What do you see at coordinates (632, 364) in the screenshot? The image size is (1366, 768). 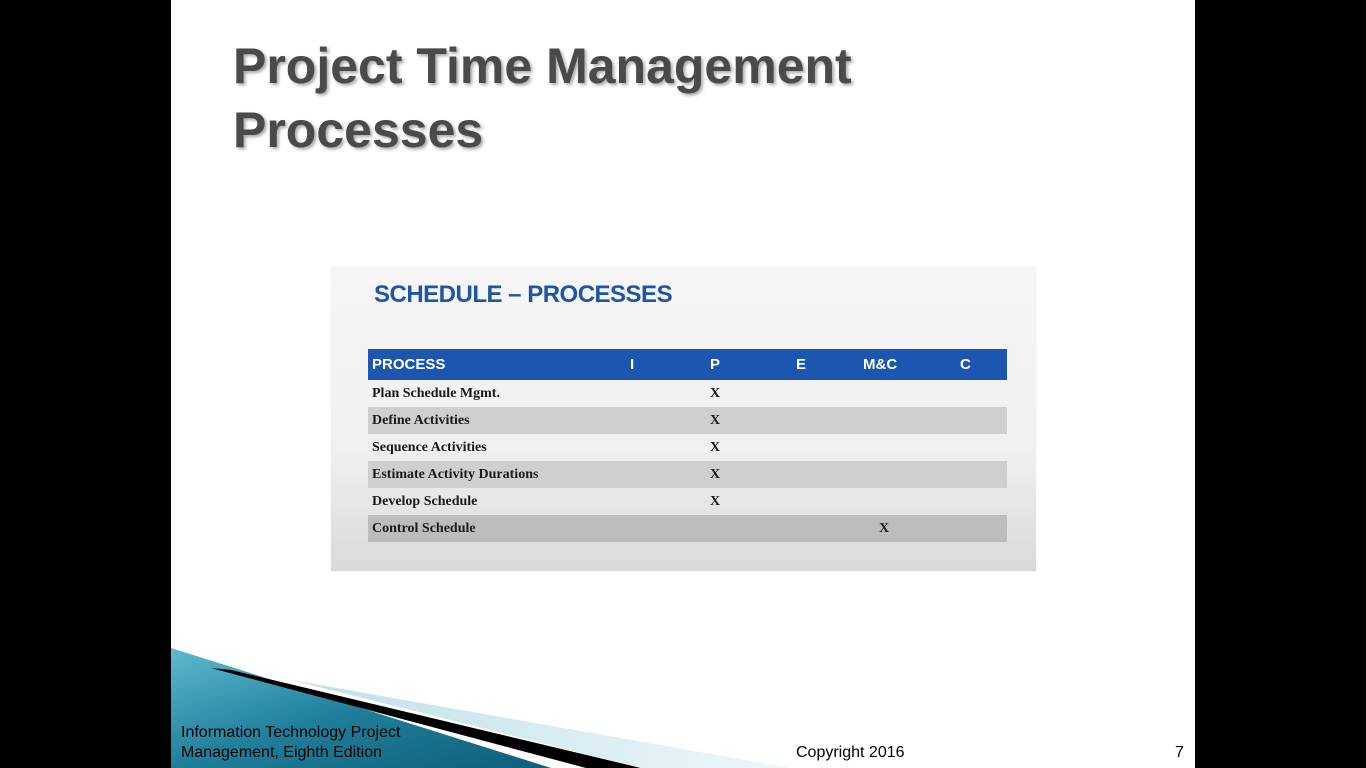 I see `header-initiating: I` at bounding box center [632, 364].